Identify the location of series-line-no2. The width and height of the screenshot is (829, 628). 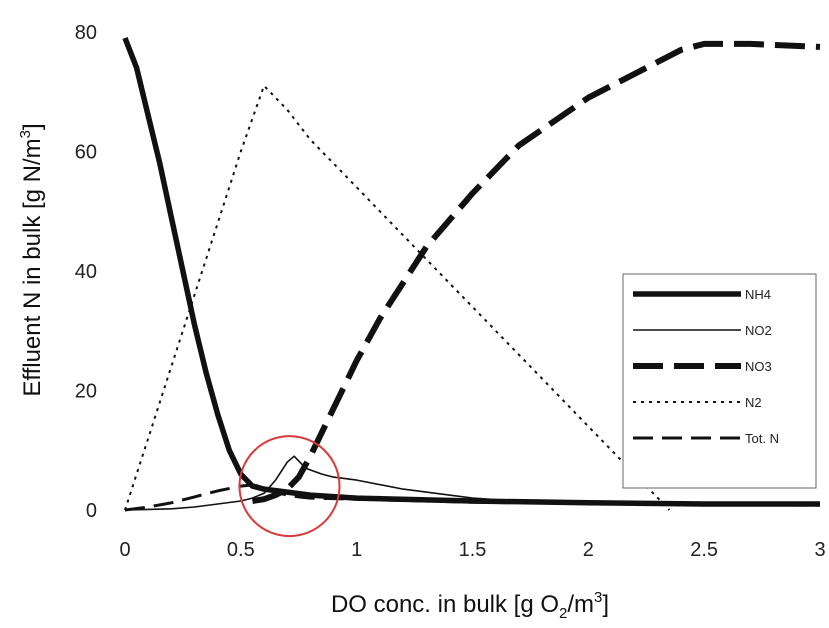
(472, 483).